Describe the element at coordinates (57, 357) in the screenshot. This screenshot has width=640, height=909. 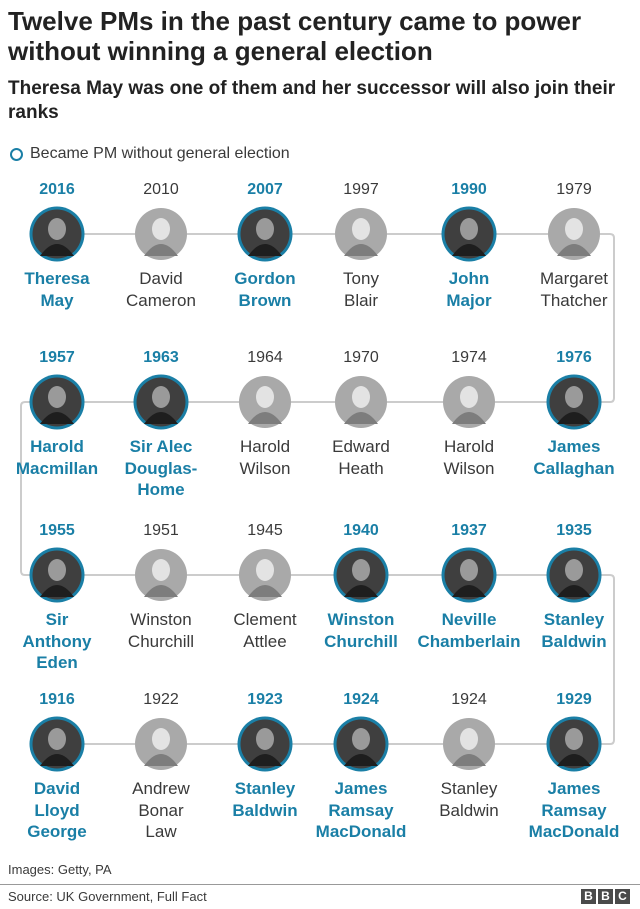
I see `pm-year: 1957` at that location.